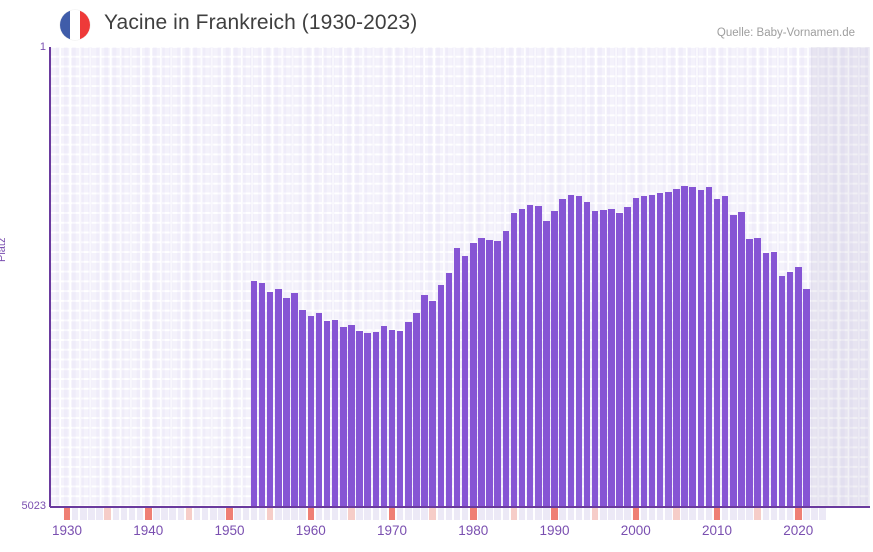 The width and height of the screenshot is (873, 552). What do you see at coordinates (286, 514) in the screenshot?
I see `x-tick-1957` at bounding box center [286, 514].